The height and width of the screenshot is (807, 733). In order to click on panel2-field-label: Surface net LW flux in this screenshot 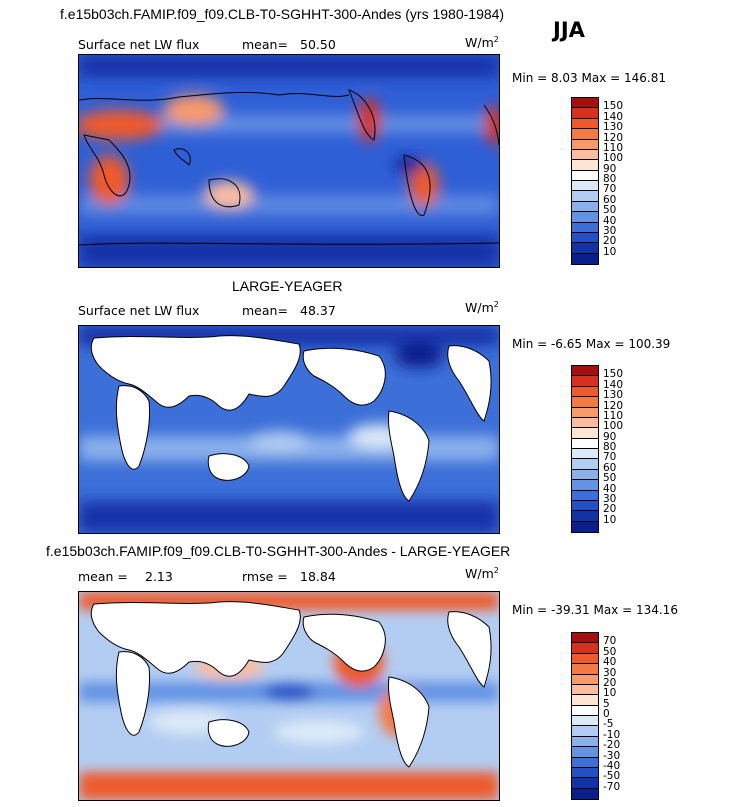, I will do `click(139, 310)`.